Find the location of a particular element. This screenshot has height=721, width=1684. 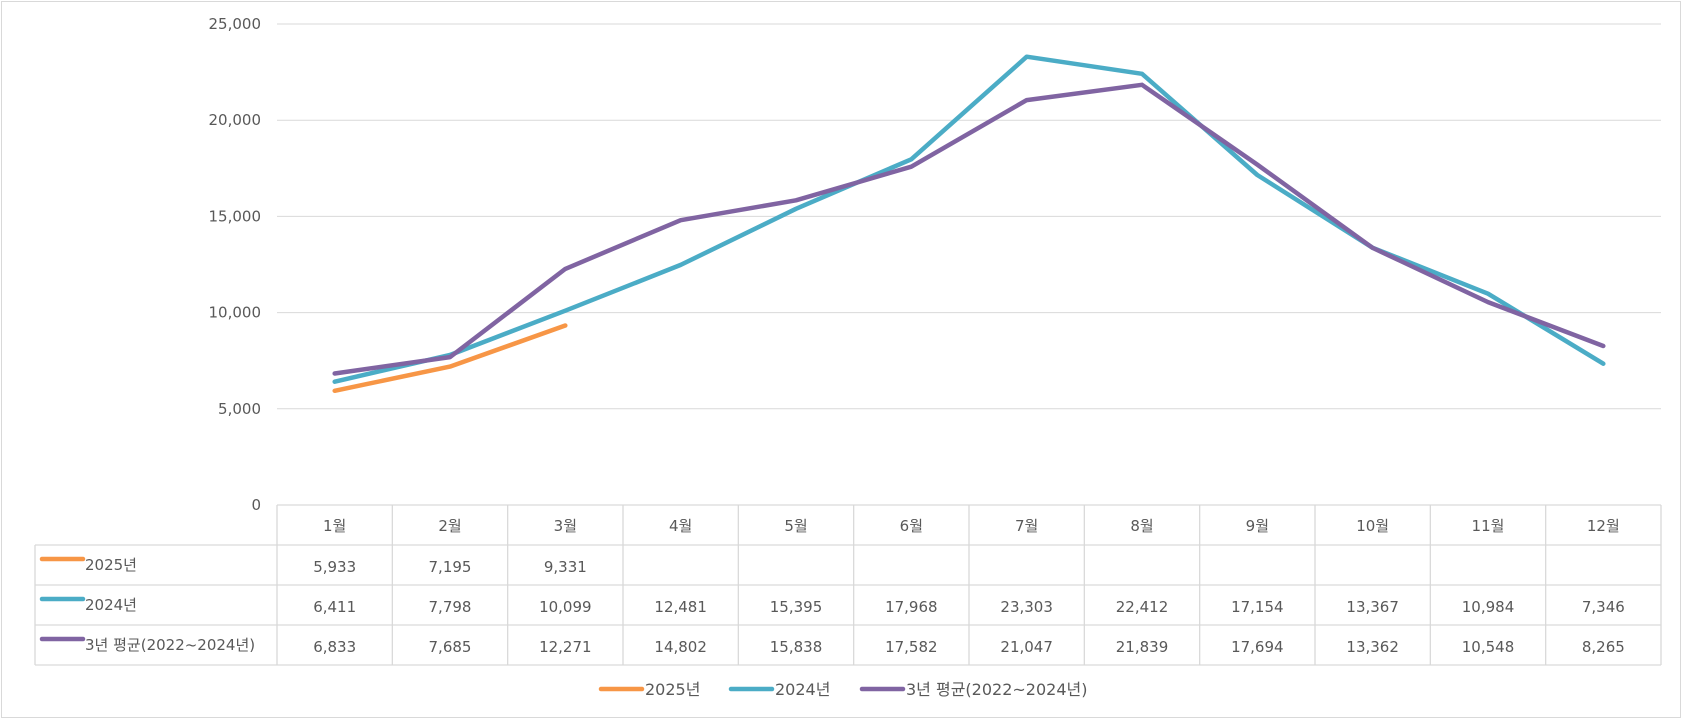

table-cell: 7,798 is located at coordinates (450, 607).